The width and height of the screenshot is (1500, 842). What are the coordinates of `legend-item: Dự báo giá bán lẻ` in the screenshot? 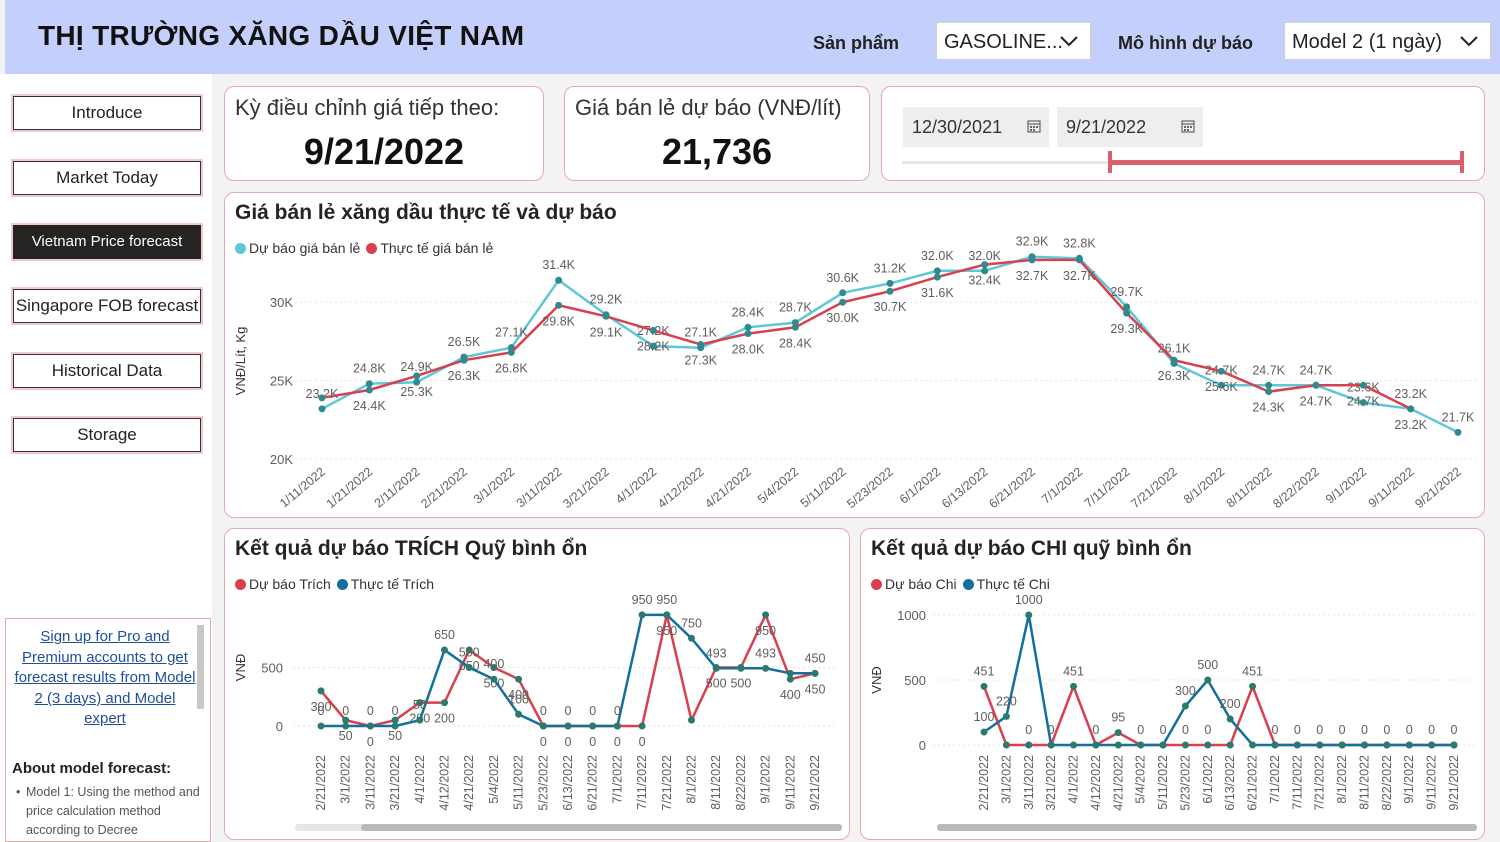 It's located at (297, 248).